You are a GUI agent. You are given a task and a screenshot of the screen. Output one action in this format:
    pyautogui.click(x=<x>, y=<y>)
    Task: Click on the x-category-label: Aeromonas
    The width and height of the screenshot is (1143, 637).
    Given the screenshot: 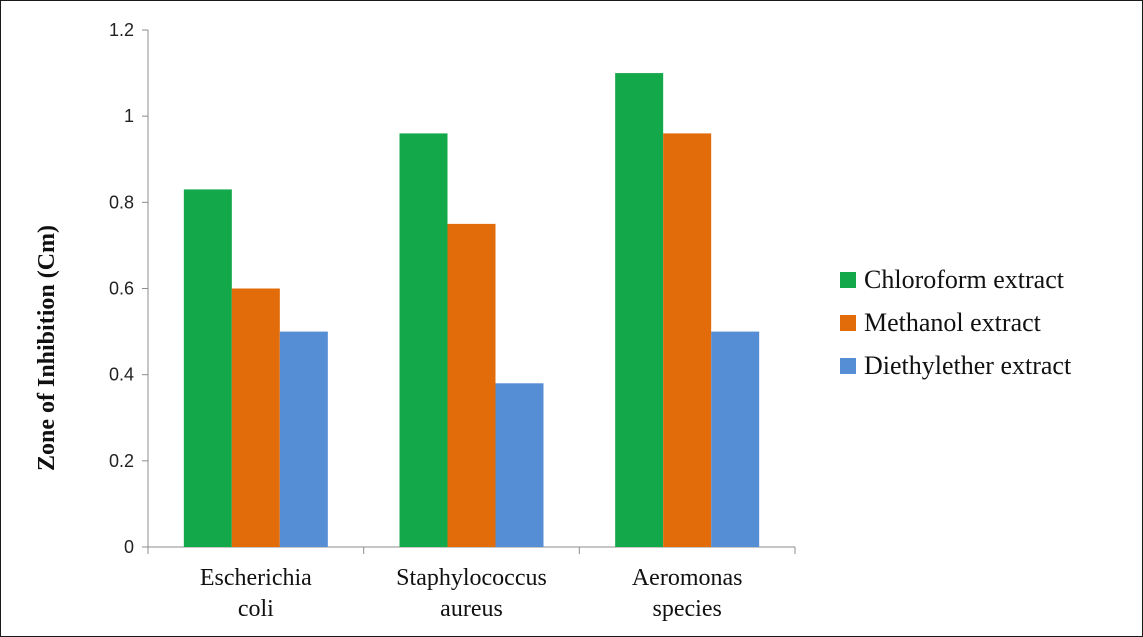 What is the action you would take?
    pyautogui.click(x=687, y=578)
    